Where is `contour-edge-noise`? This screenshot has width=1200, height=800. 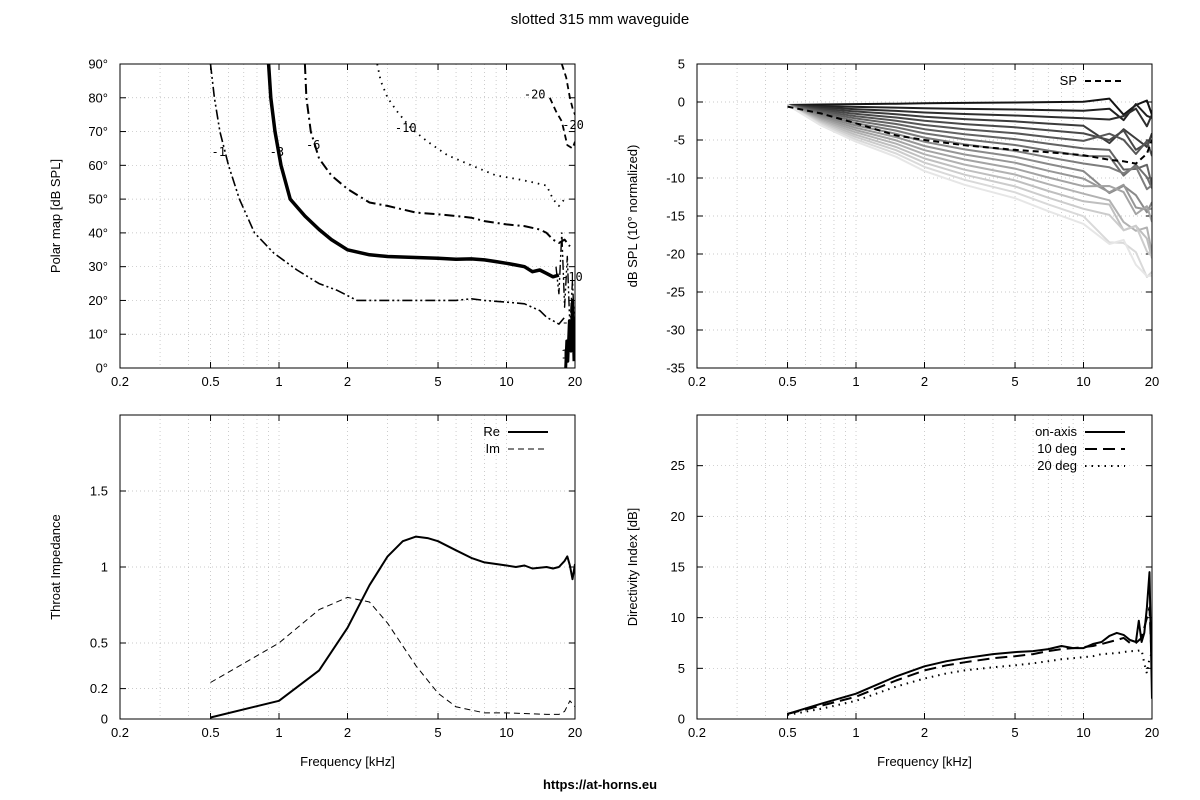
contour-edge-noise is located at coordinates (569, 333).